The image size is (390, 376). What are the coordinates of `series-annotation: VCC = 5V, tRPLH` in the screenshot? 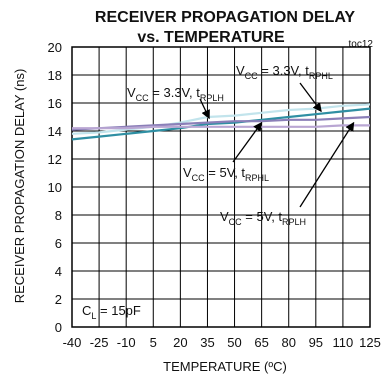 It's located at (263, 218).